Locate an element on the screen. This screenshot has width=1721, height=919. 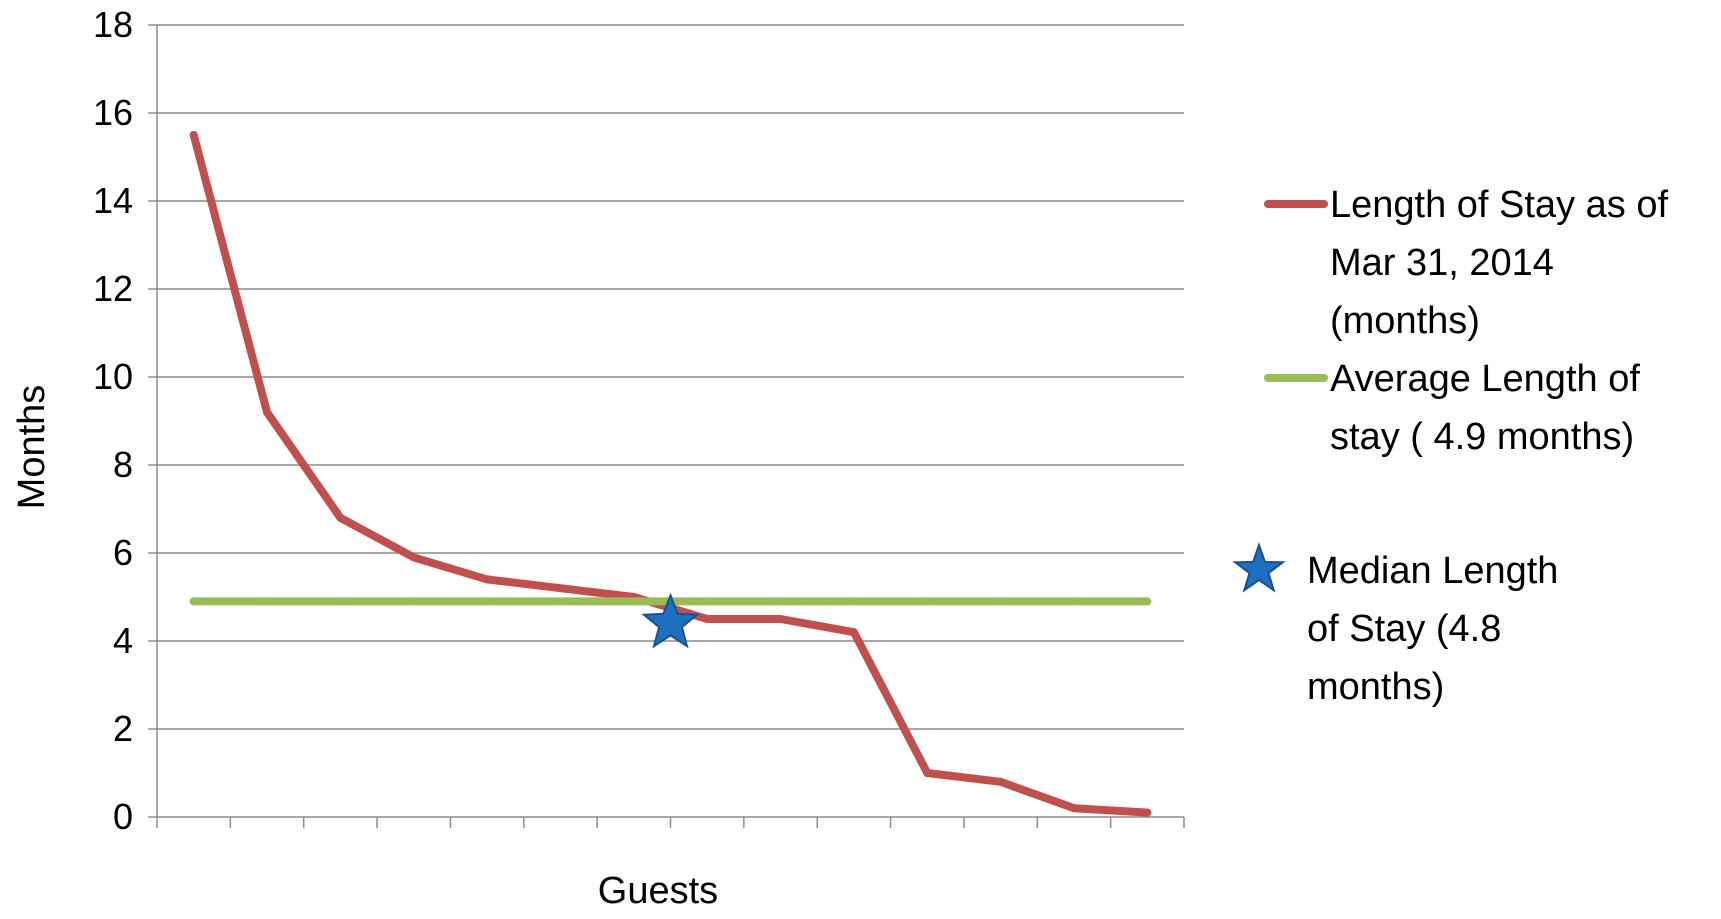
legend-label-1: Length of Stay as of is located at coordinates (1499, 205).